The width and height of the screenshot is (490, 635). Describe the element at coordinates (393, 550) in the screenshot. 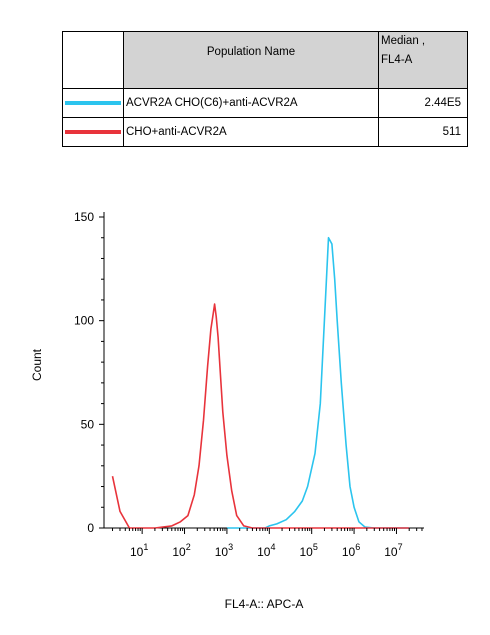

I see `x-tick-label: 10⁷` at that location.